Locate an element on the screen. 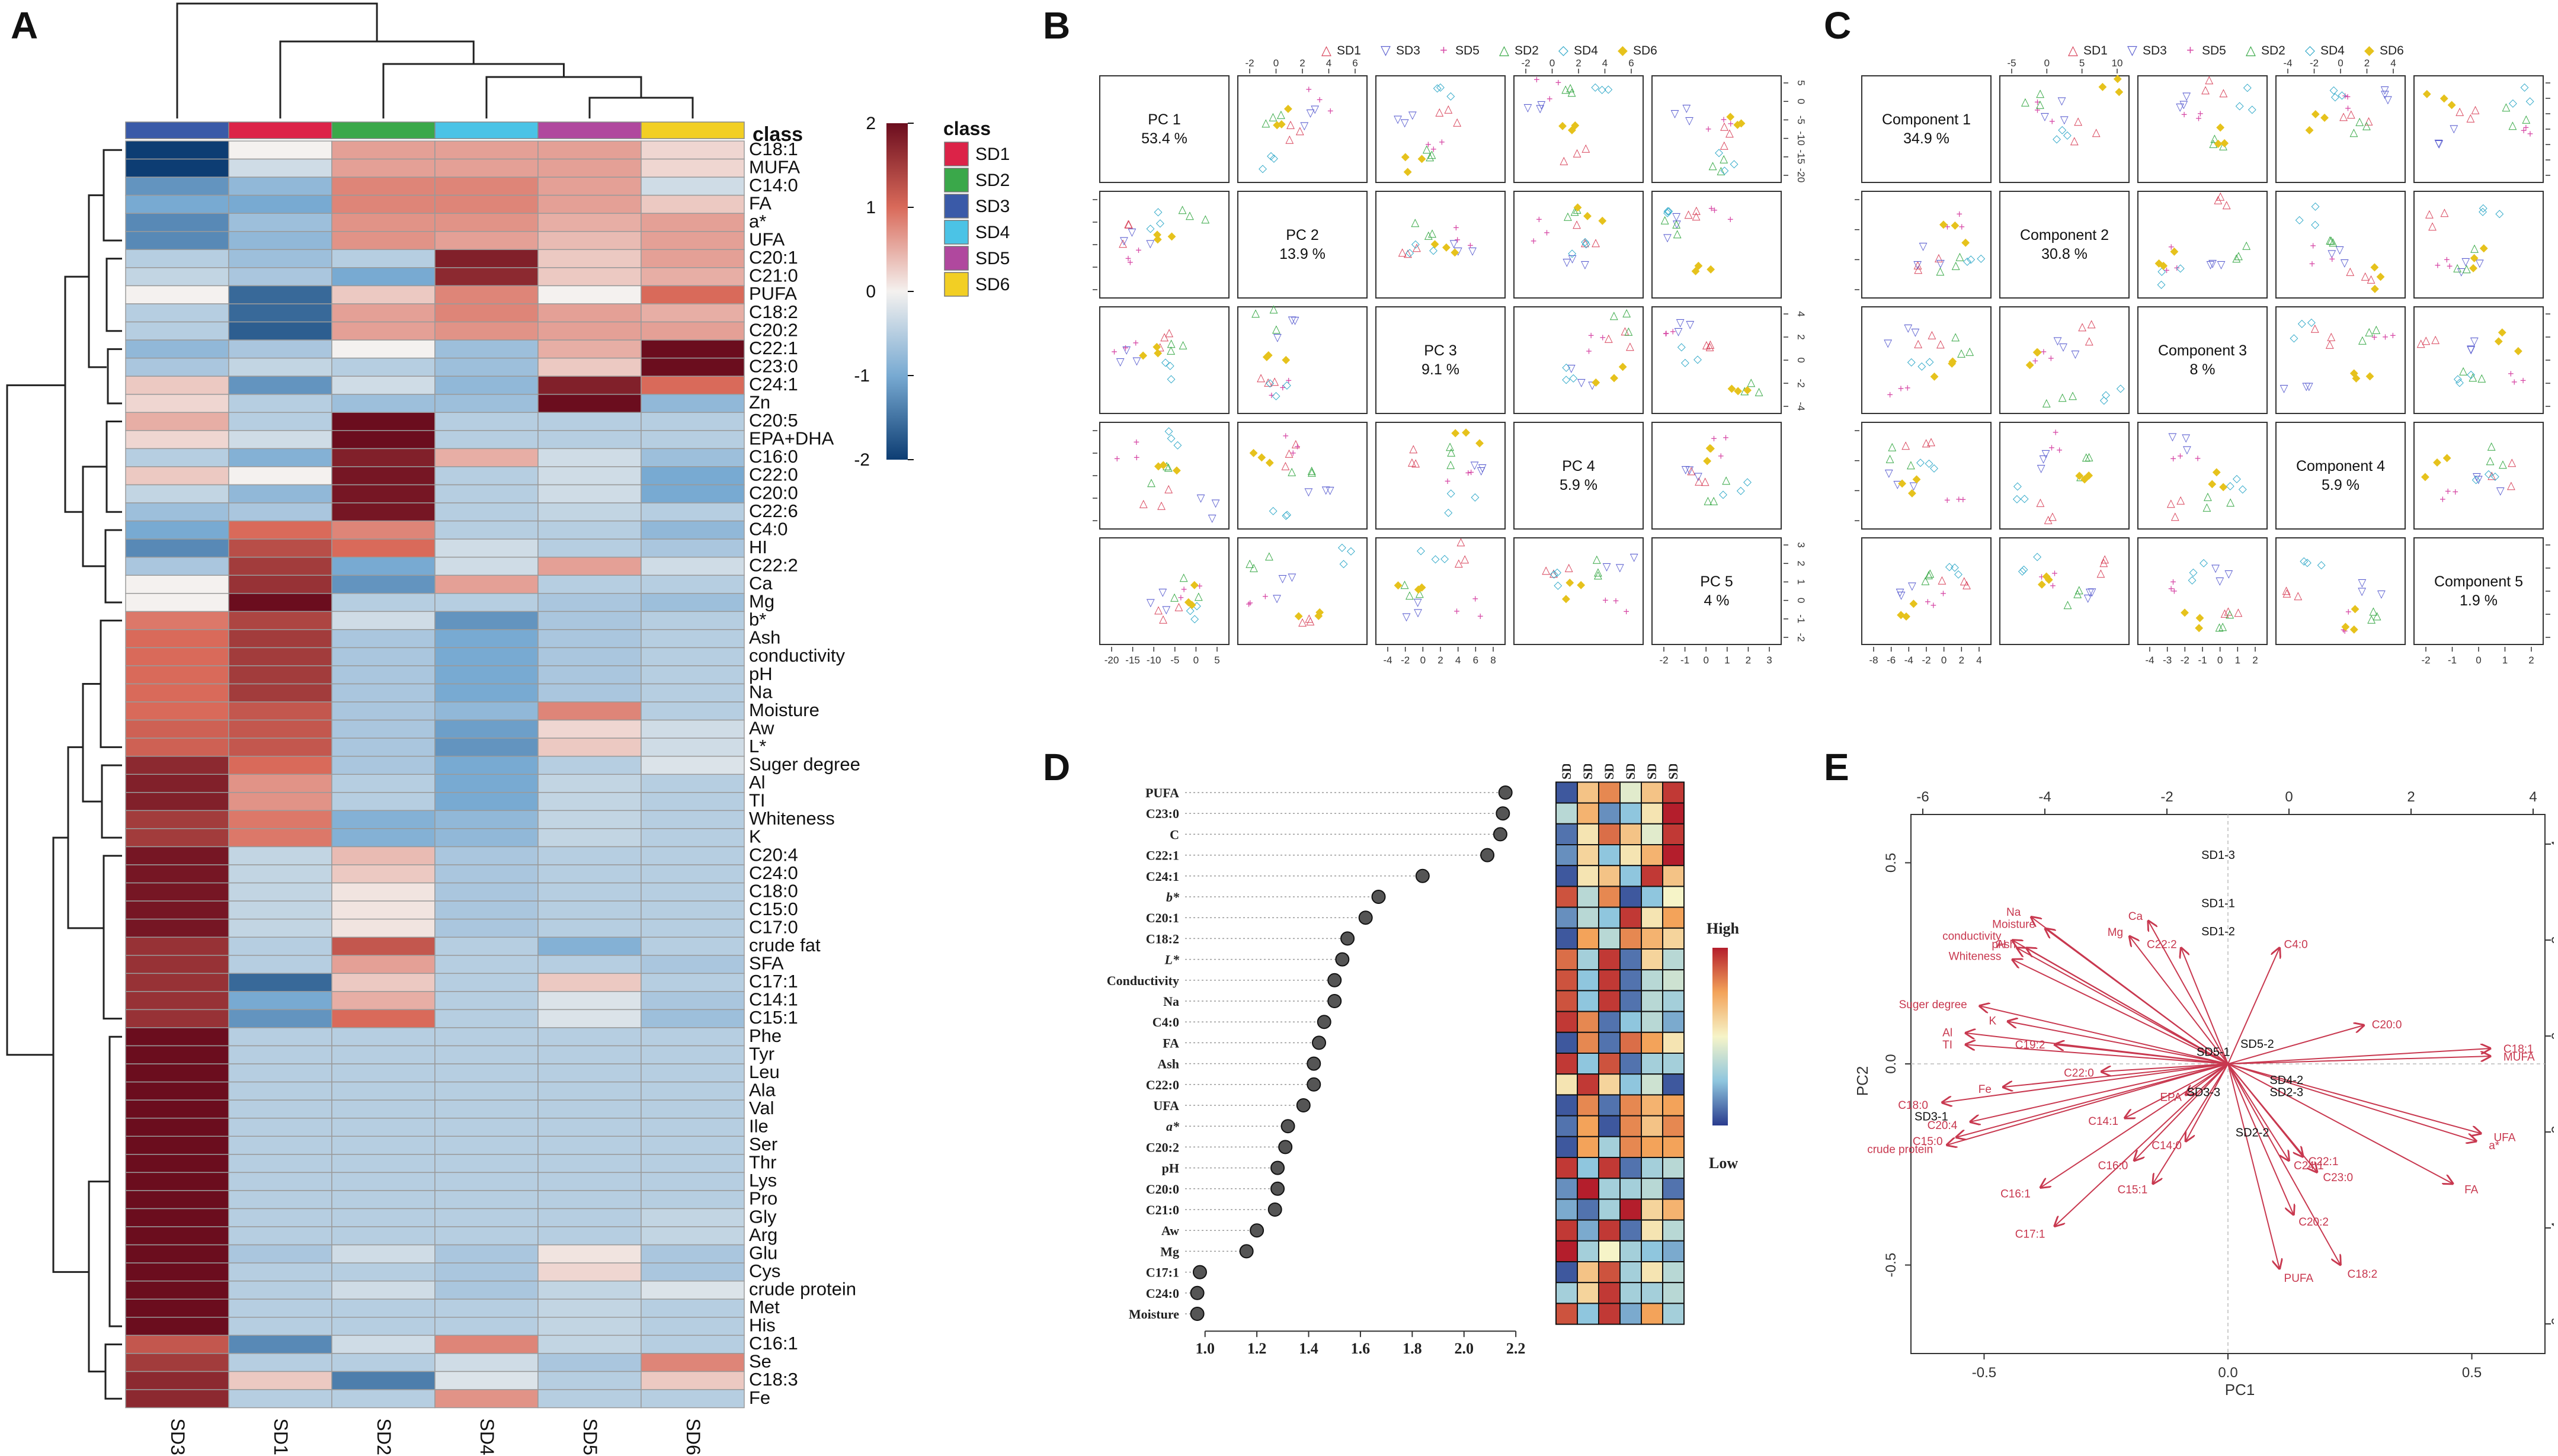  heatmap-cell-a*-SD2 is located at coordinates (383, 222).